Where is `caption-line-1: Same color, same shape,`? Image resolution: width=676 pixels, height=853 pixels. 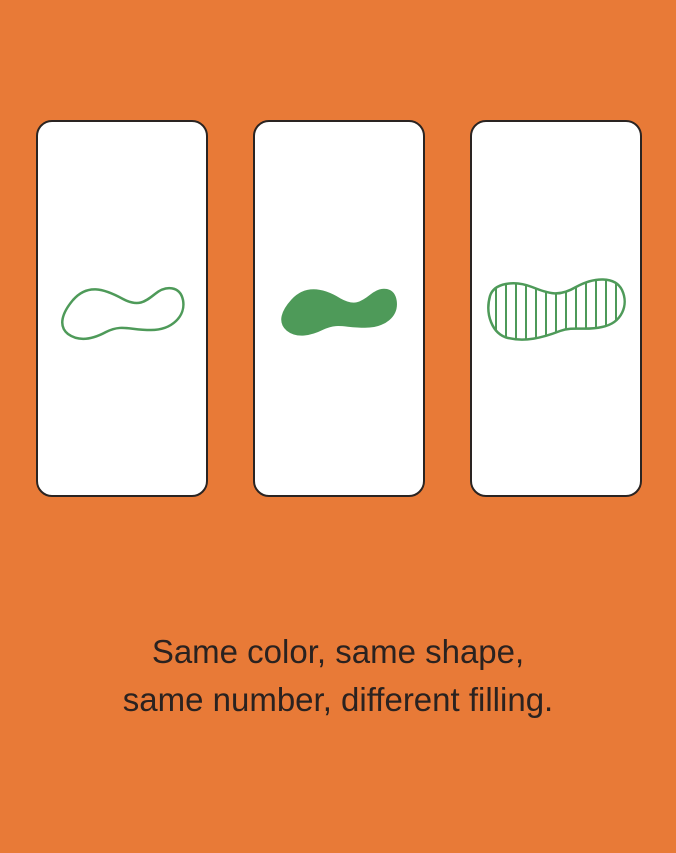 caption-line-1: Same color, same shape, is located at coordinates (338, 651).